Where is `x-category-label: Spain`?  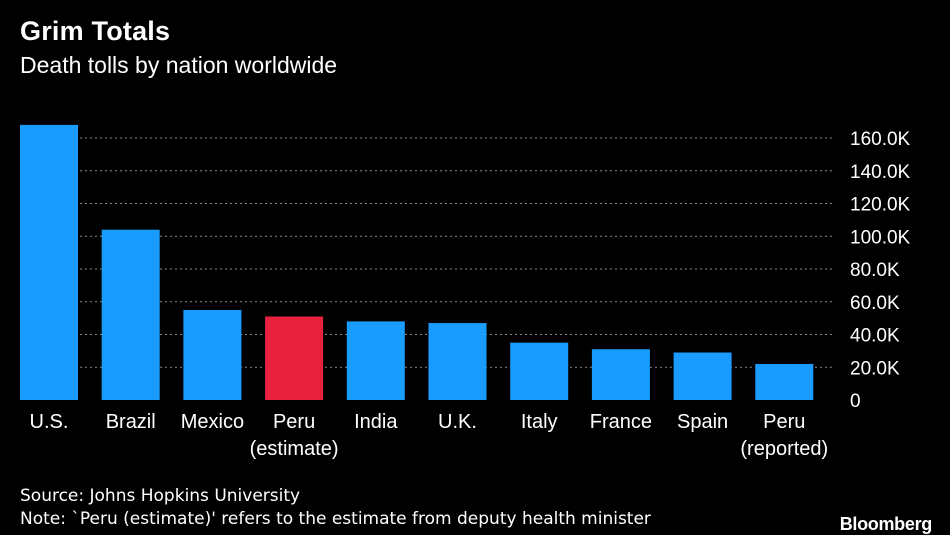
x-category-label: Spain is located at coordinates (702, 422).